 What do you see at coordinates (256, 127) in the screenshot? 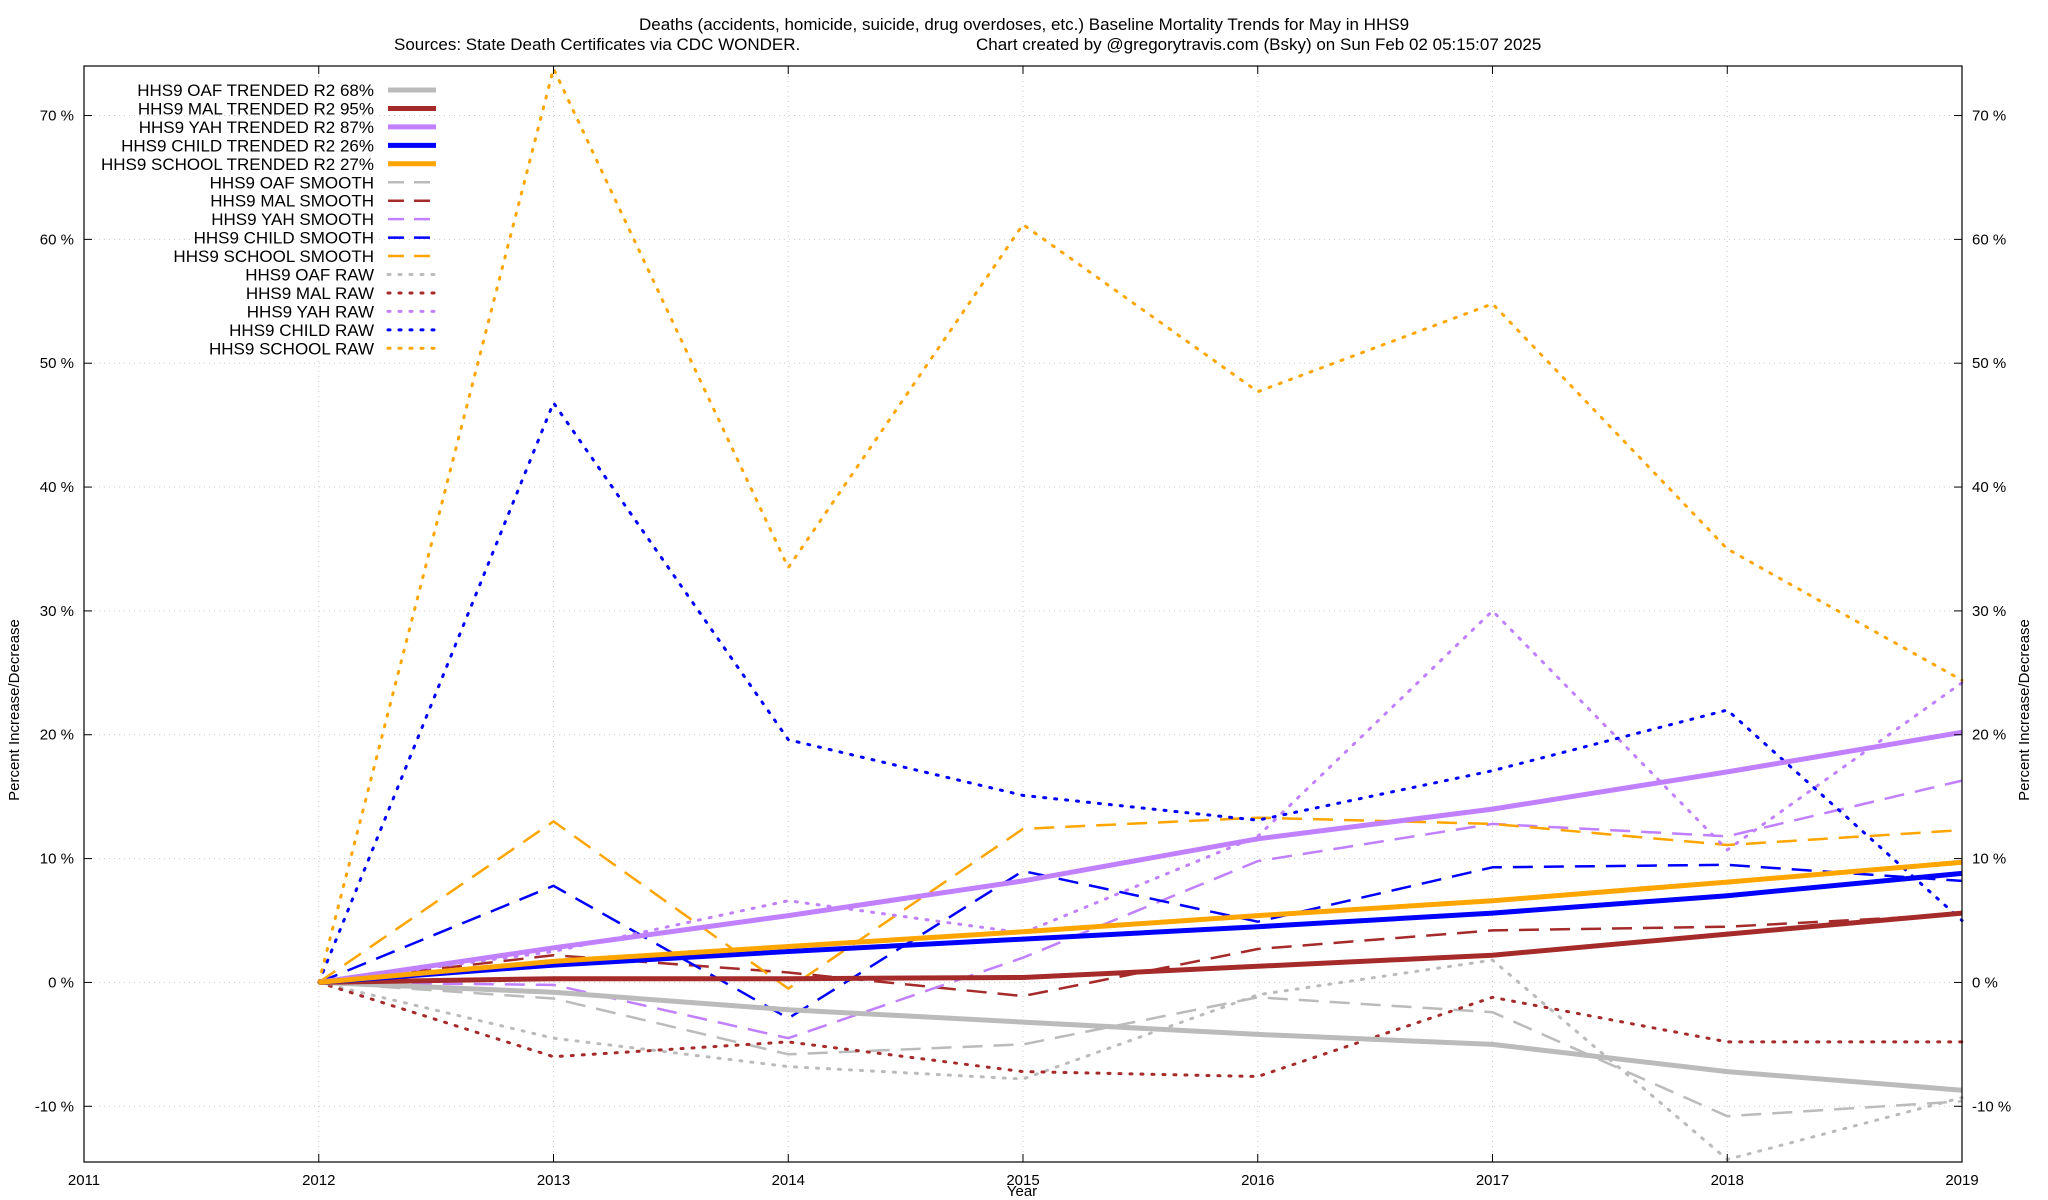
I see `legend-label: HHS9 YAH TRENDED R2 87%` at bounding box center [256, 127].